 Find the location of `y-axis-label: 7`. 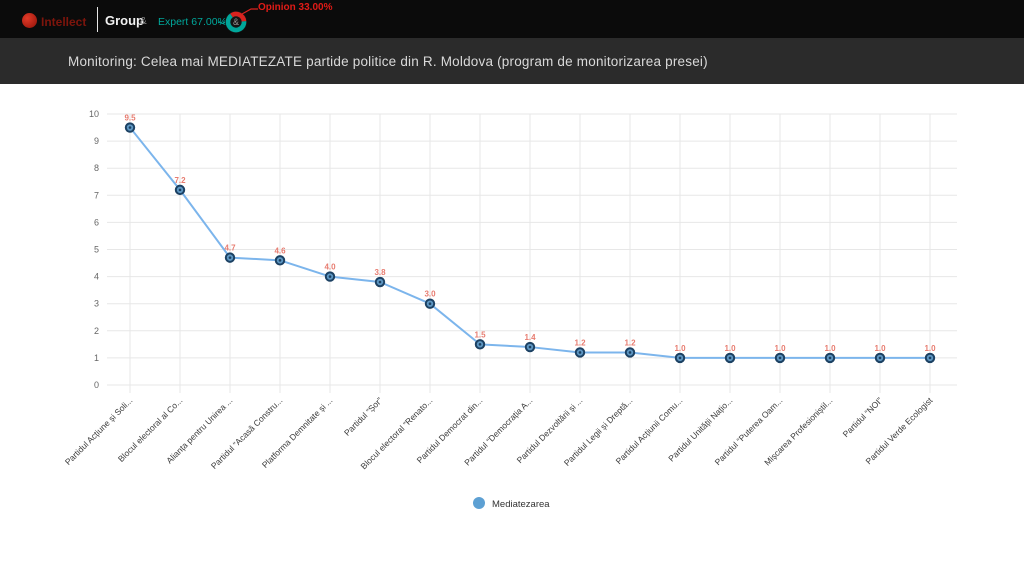

y-axis-label: 7 is located at coordinates (96, 195).